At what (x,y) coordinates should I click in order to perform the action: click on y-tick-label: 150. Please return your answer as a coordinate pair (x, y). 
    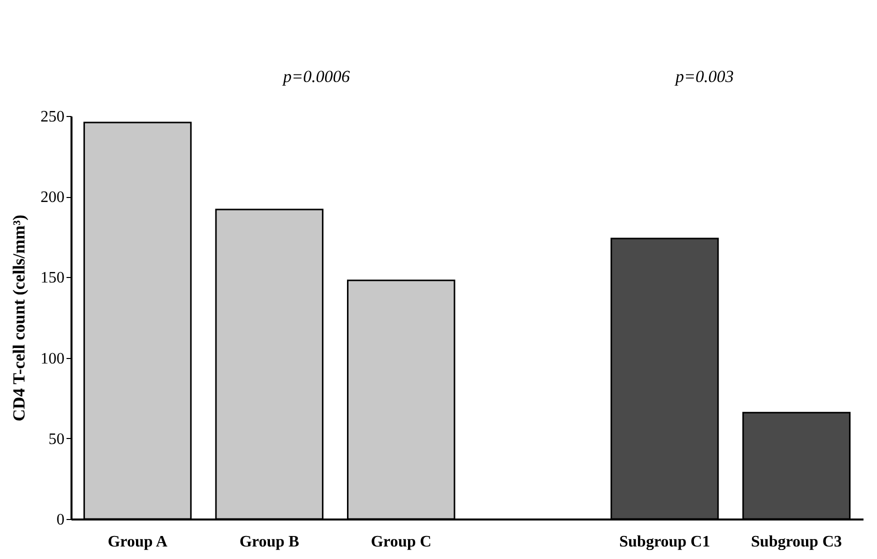
    Looking at the image, I should click on (52, 278).